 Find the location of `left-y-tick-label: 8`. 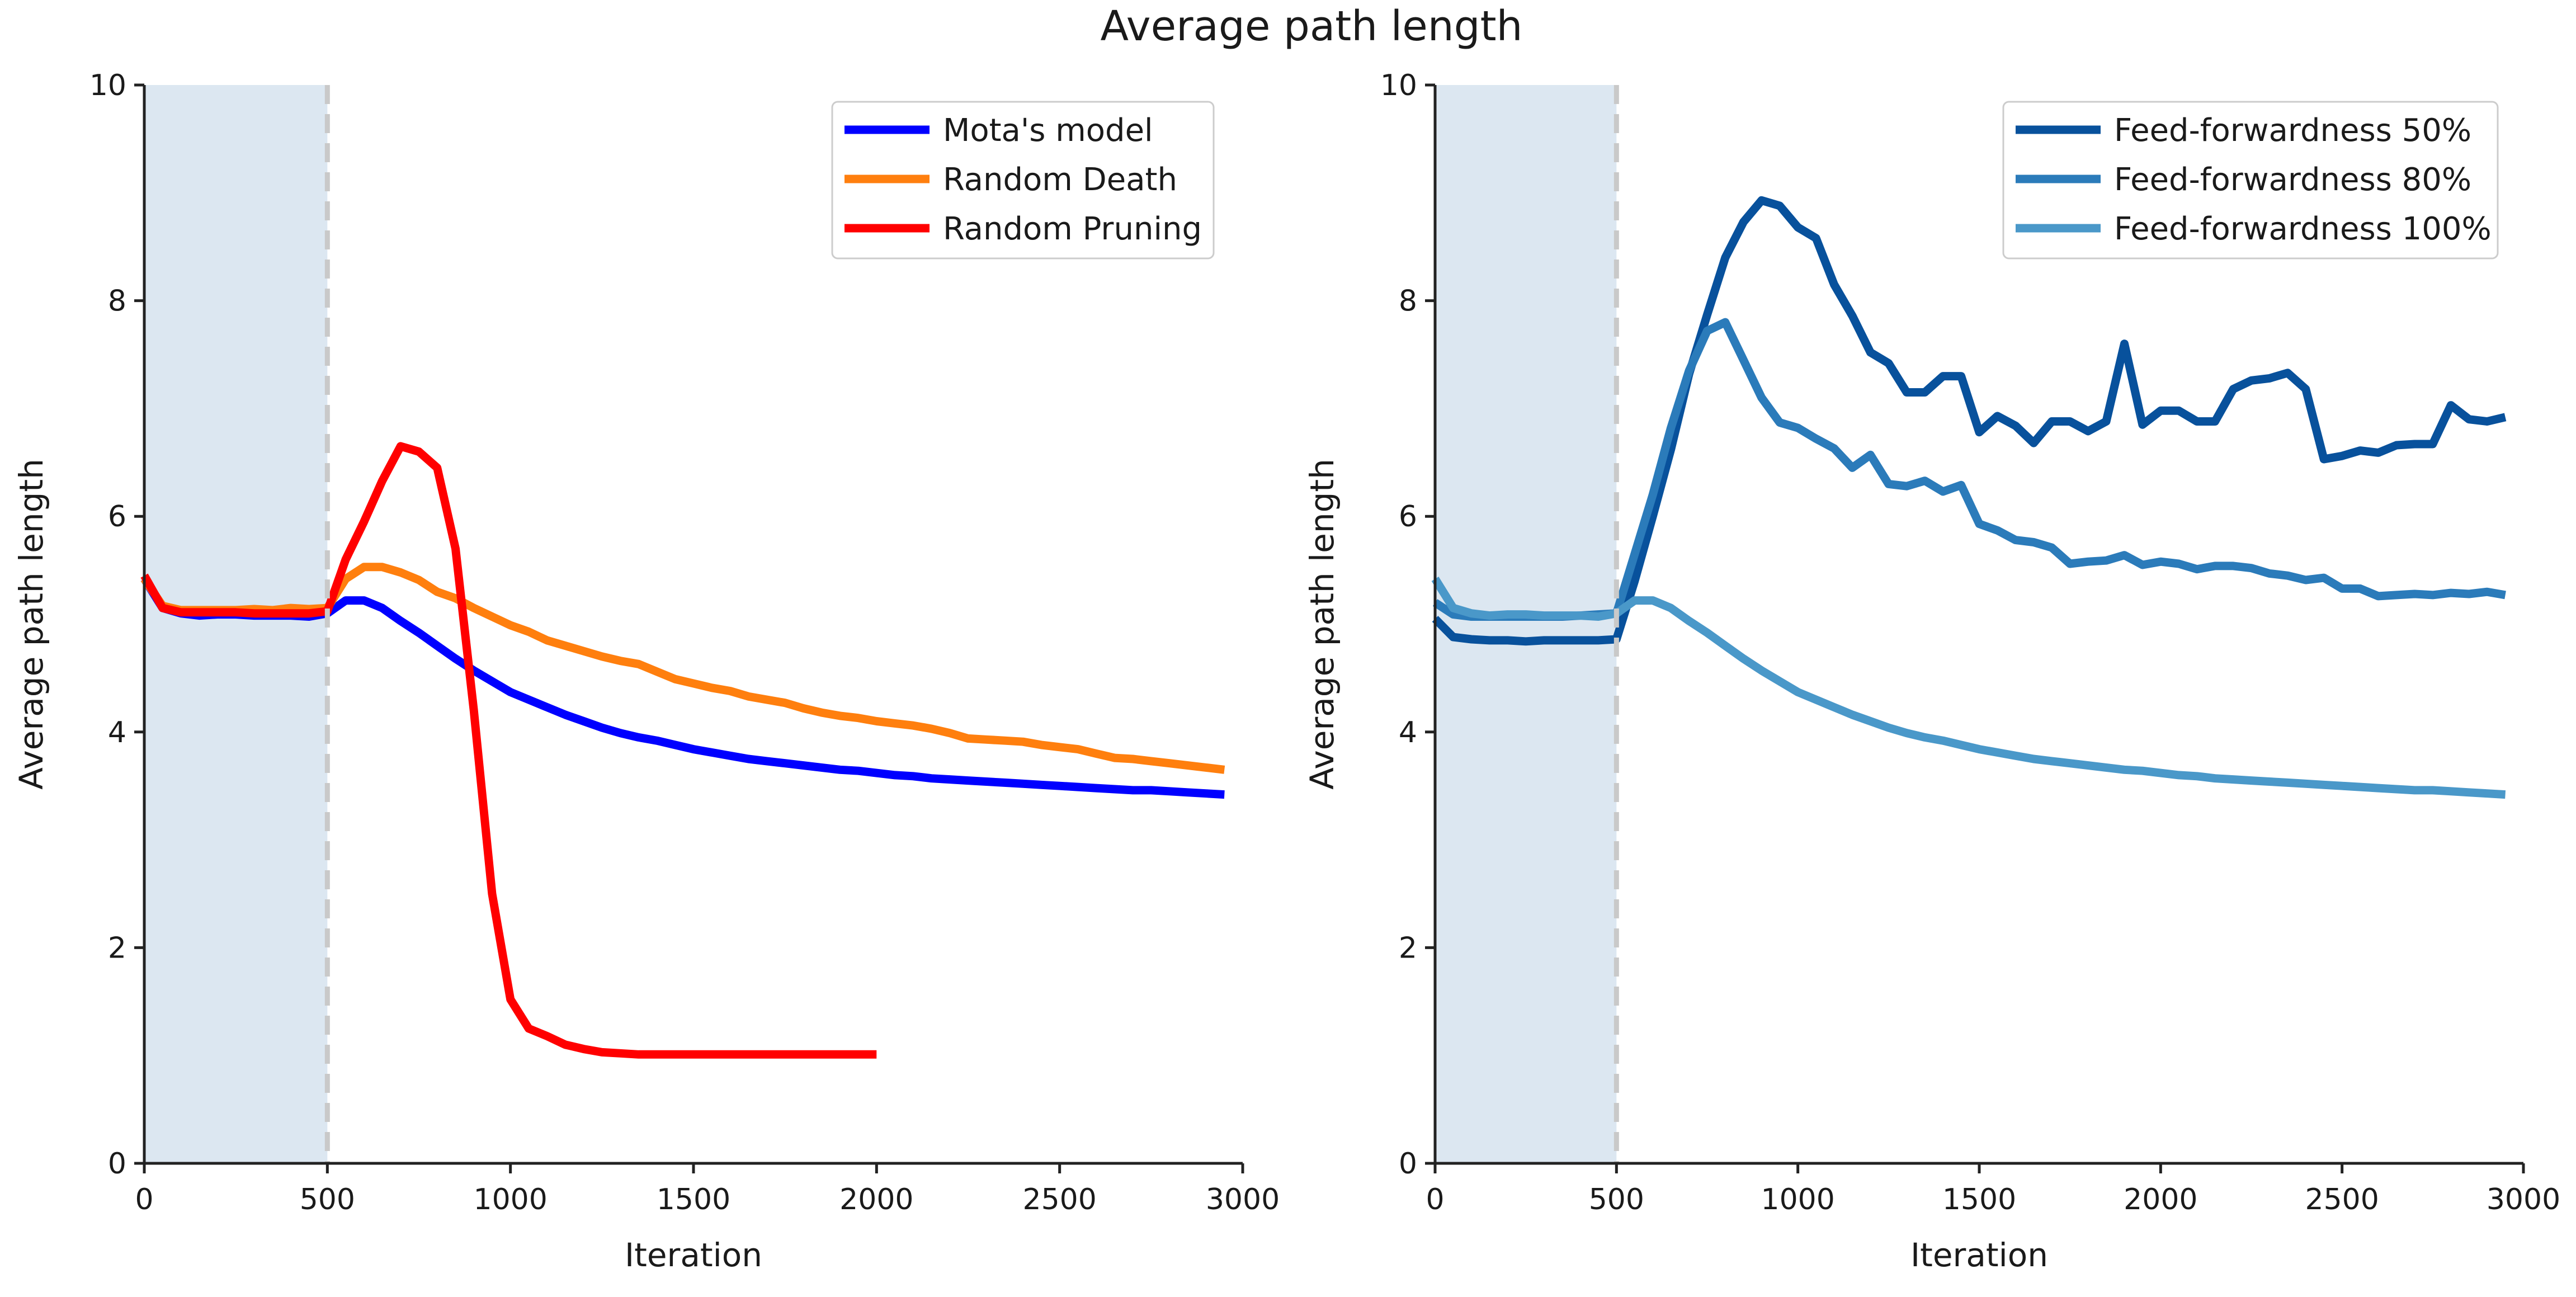

left-y-tick-label: 8 is located at coordinates (117, 301).